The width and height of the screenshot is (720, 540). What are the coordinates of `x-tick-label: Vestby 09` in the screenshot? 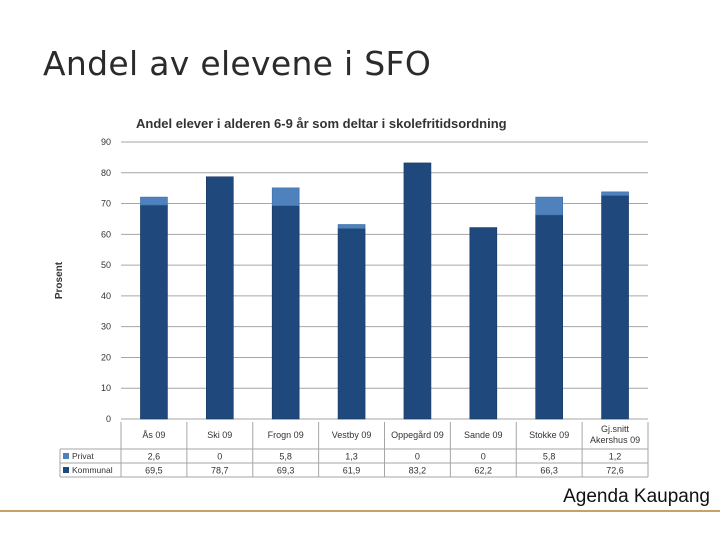 It's located at (352, 435).